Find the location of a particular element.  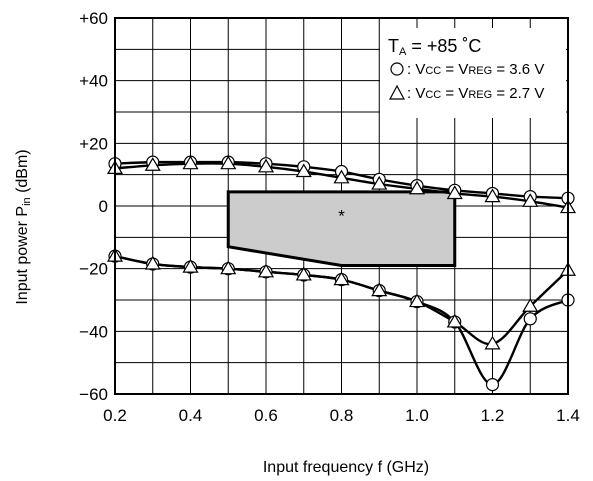

y-tick-label: +40 is located at coordinates (93, 81).